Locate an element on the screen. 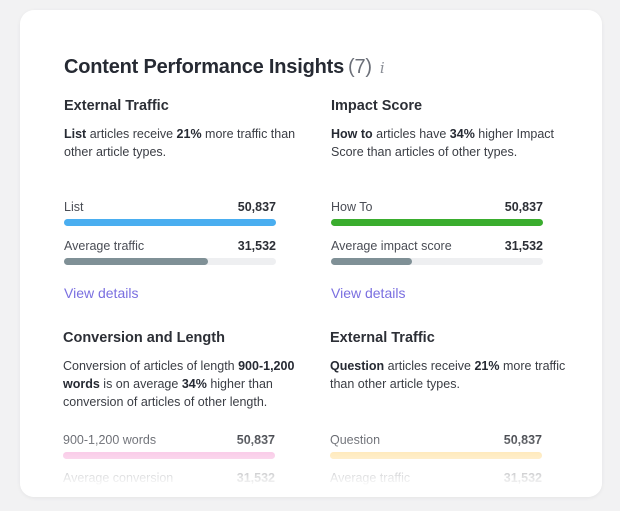 This screenshot has height=511, width=620. page-title: Content Performance Insights (7) i is located at coordinates (224, 67).